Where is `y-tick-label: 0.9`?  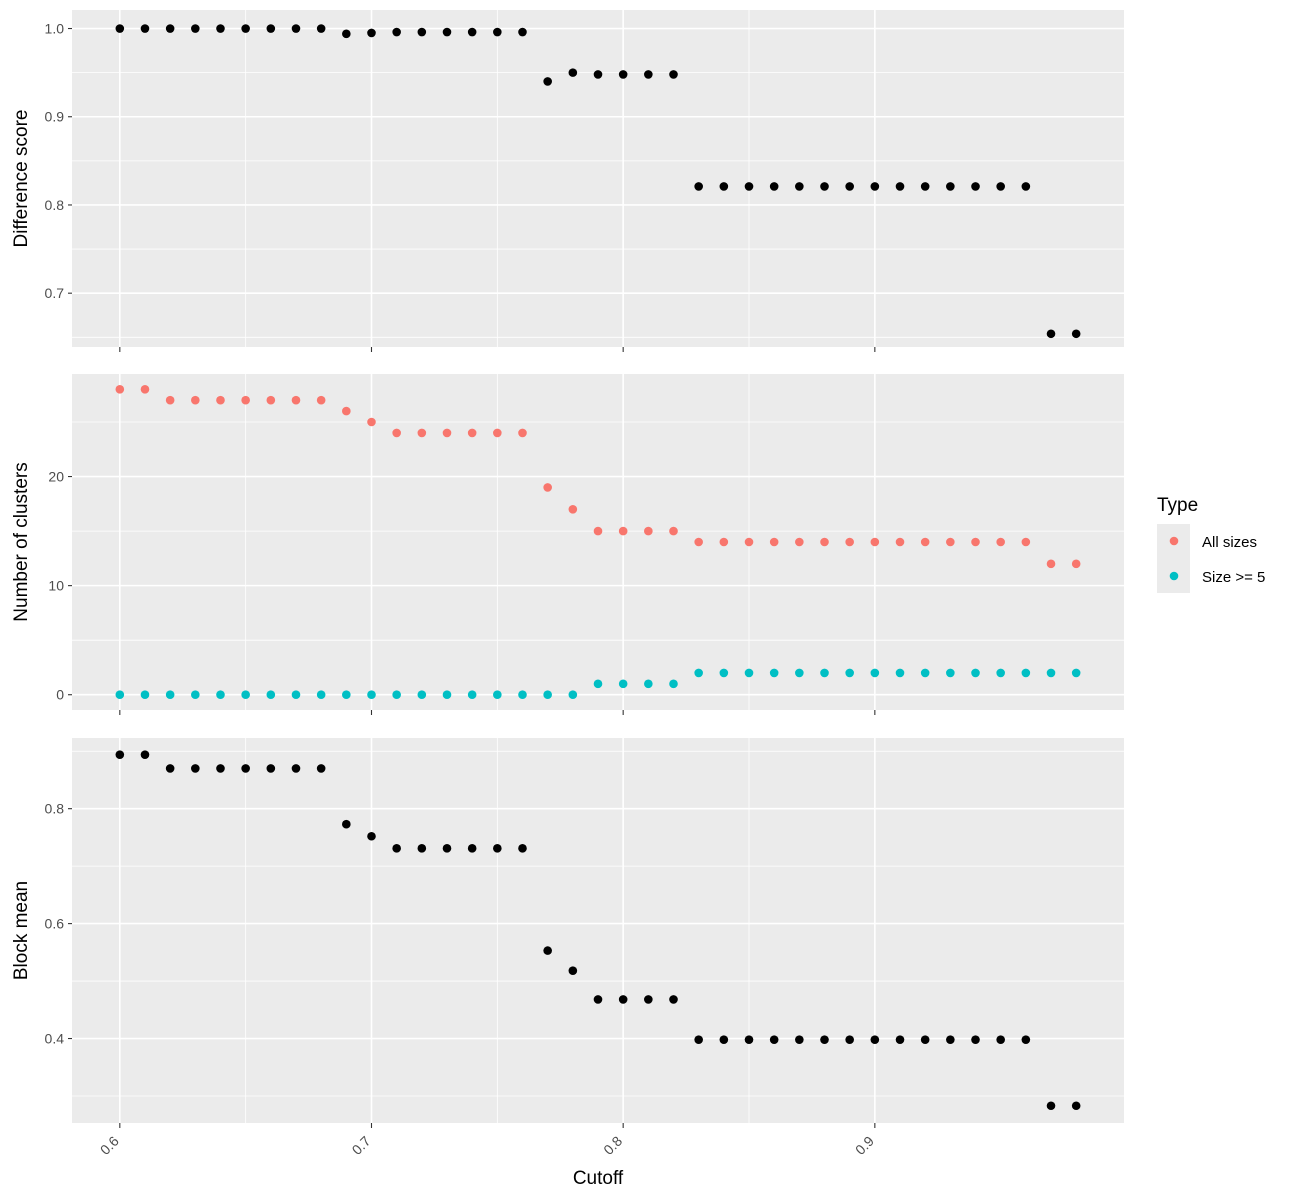 y-tick-label: 0.9 is located at coordinates (55, 117).